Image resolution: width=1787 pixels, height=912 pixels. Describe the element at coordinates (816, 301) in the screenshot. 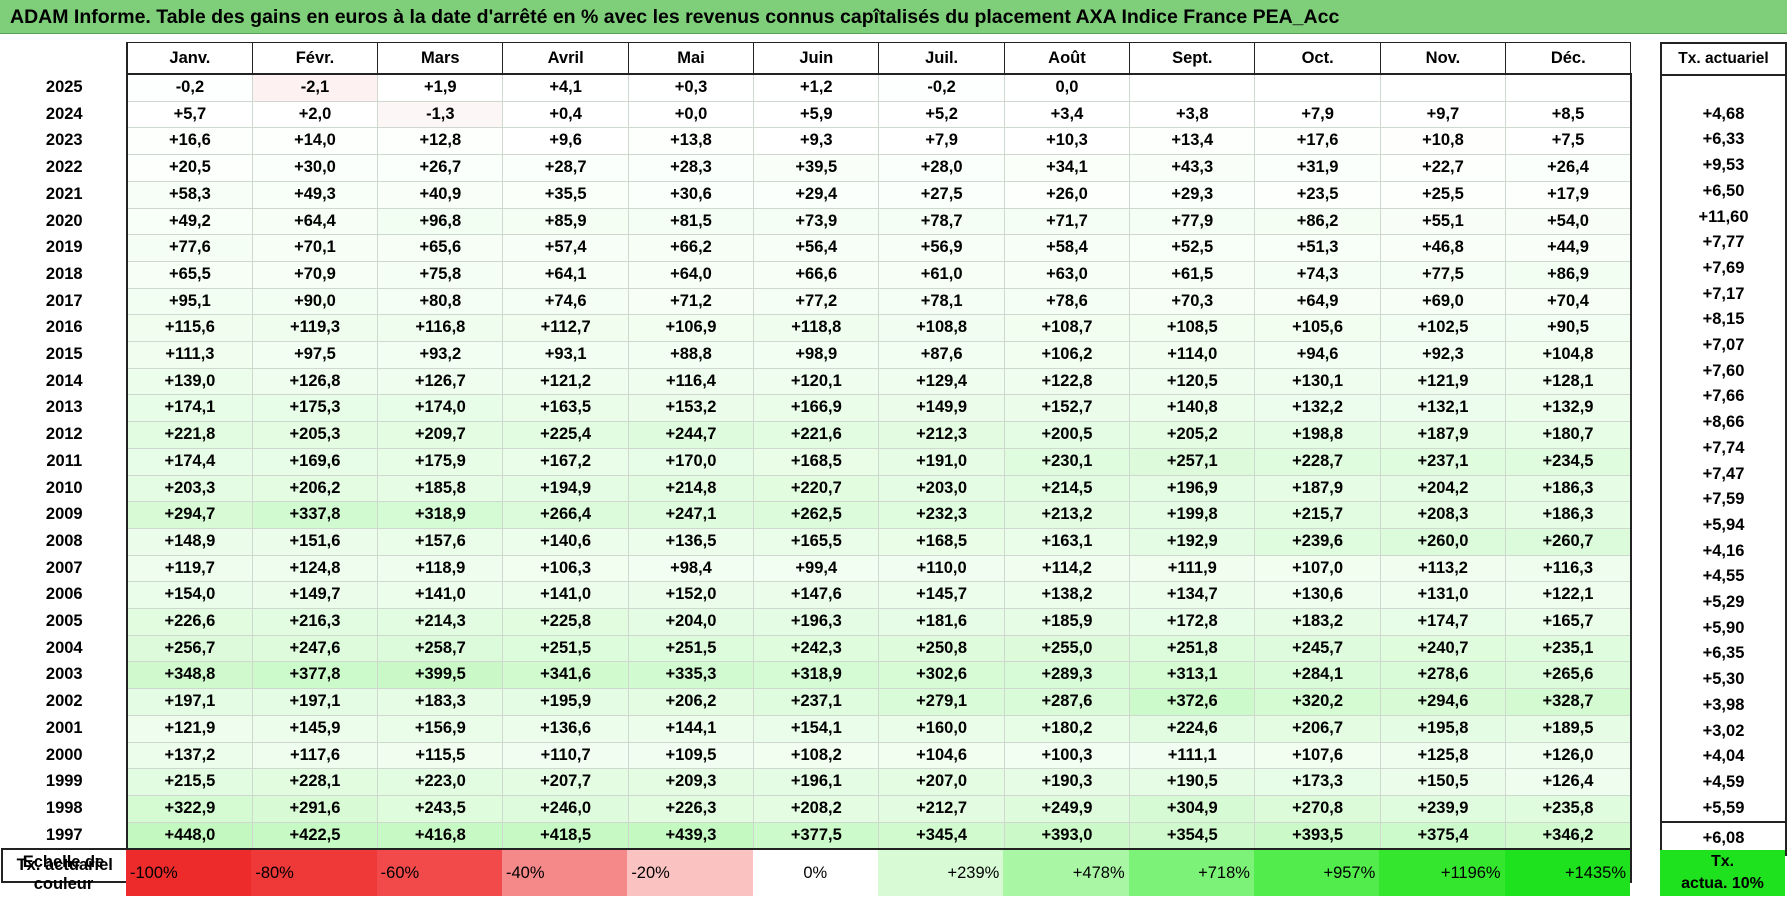

I see `gain-cell: +77,2` at that location.